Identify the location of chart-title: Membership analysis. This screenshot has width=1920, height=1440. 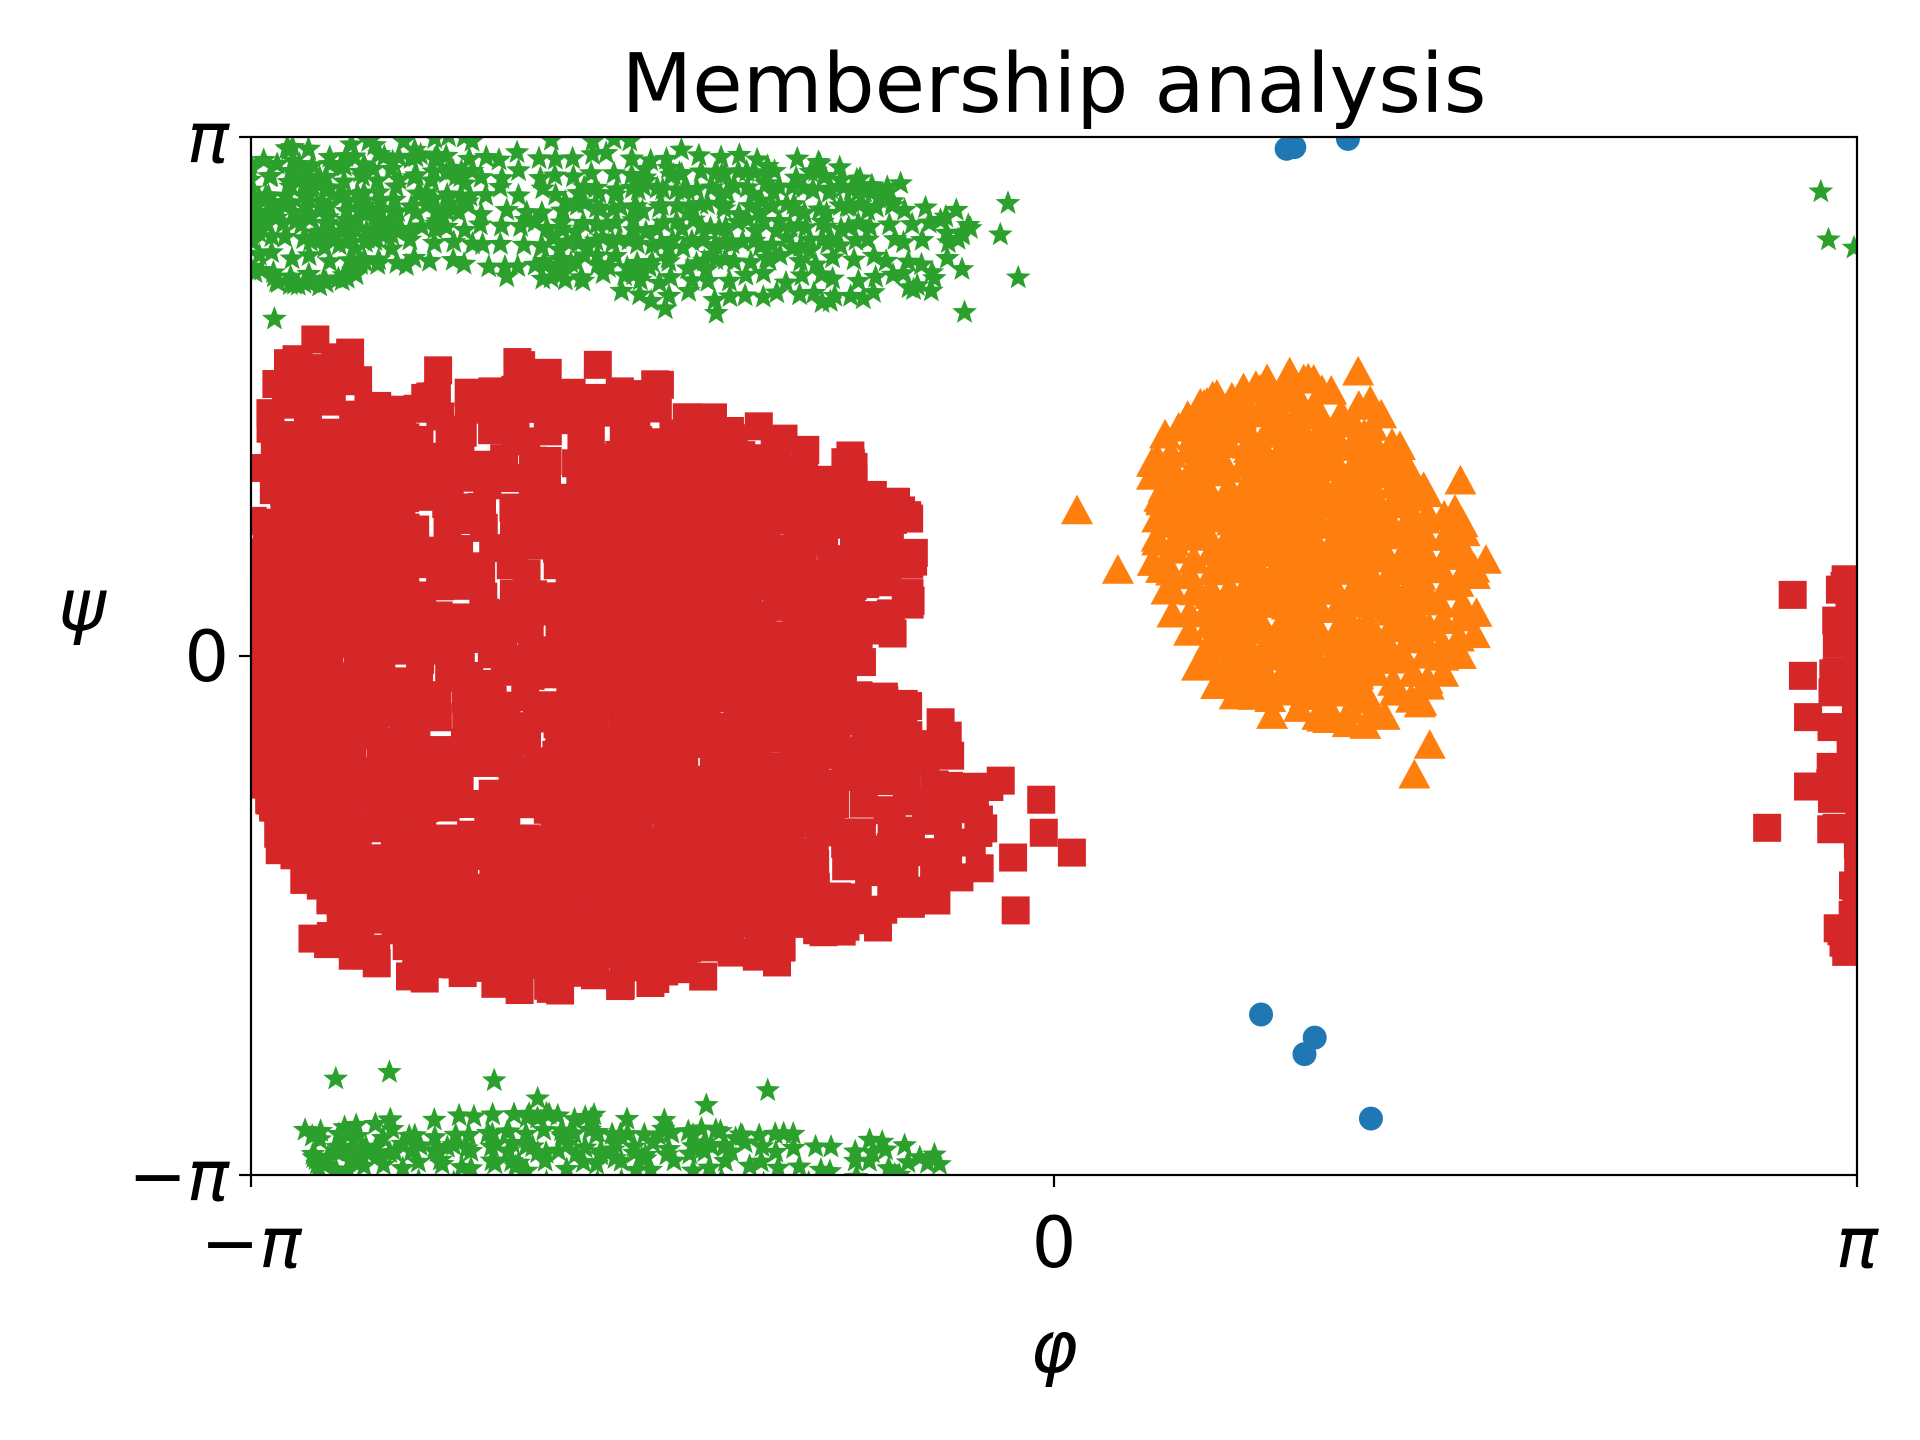
(1054, 84).